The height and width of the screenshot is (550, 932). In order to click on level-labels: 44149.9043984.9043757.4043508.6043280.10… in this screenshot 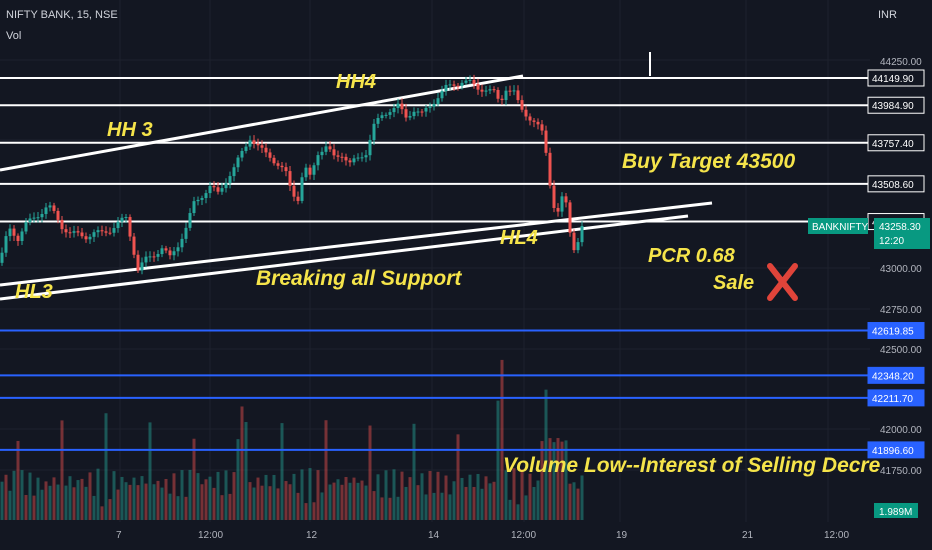, I will do `click(896, 264)`.